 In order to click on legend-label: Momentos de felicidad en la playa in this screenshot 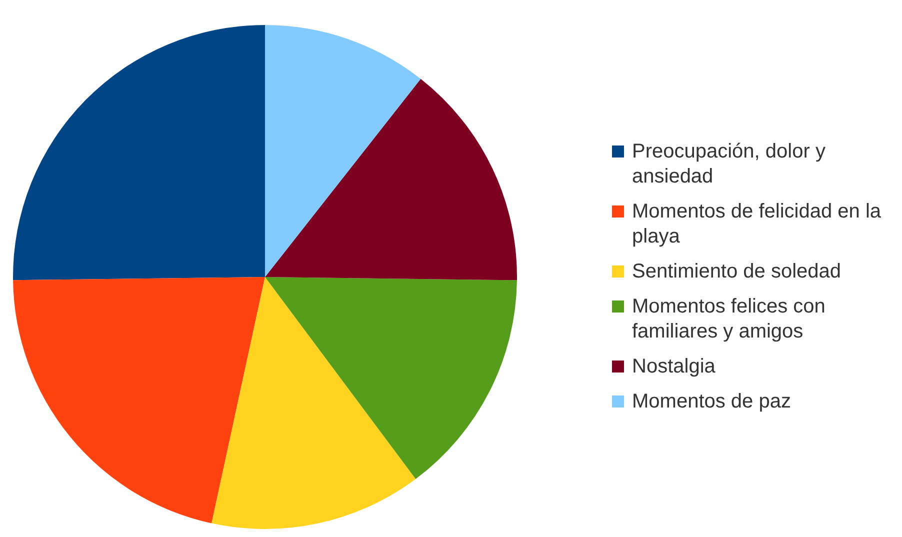, I will do `click(757, 224)`.